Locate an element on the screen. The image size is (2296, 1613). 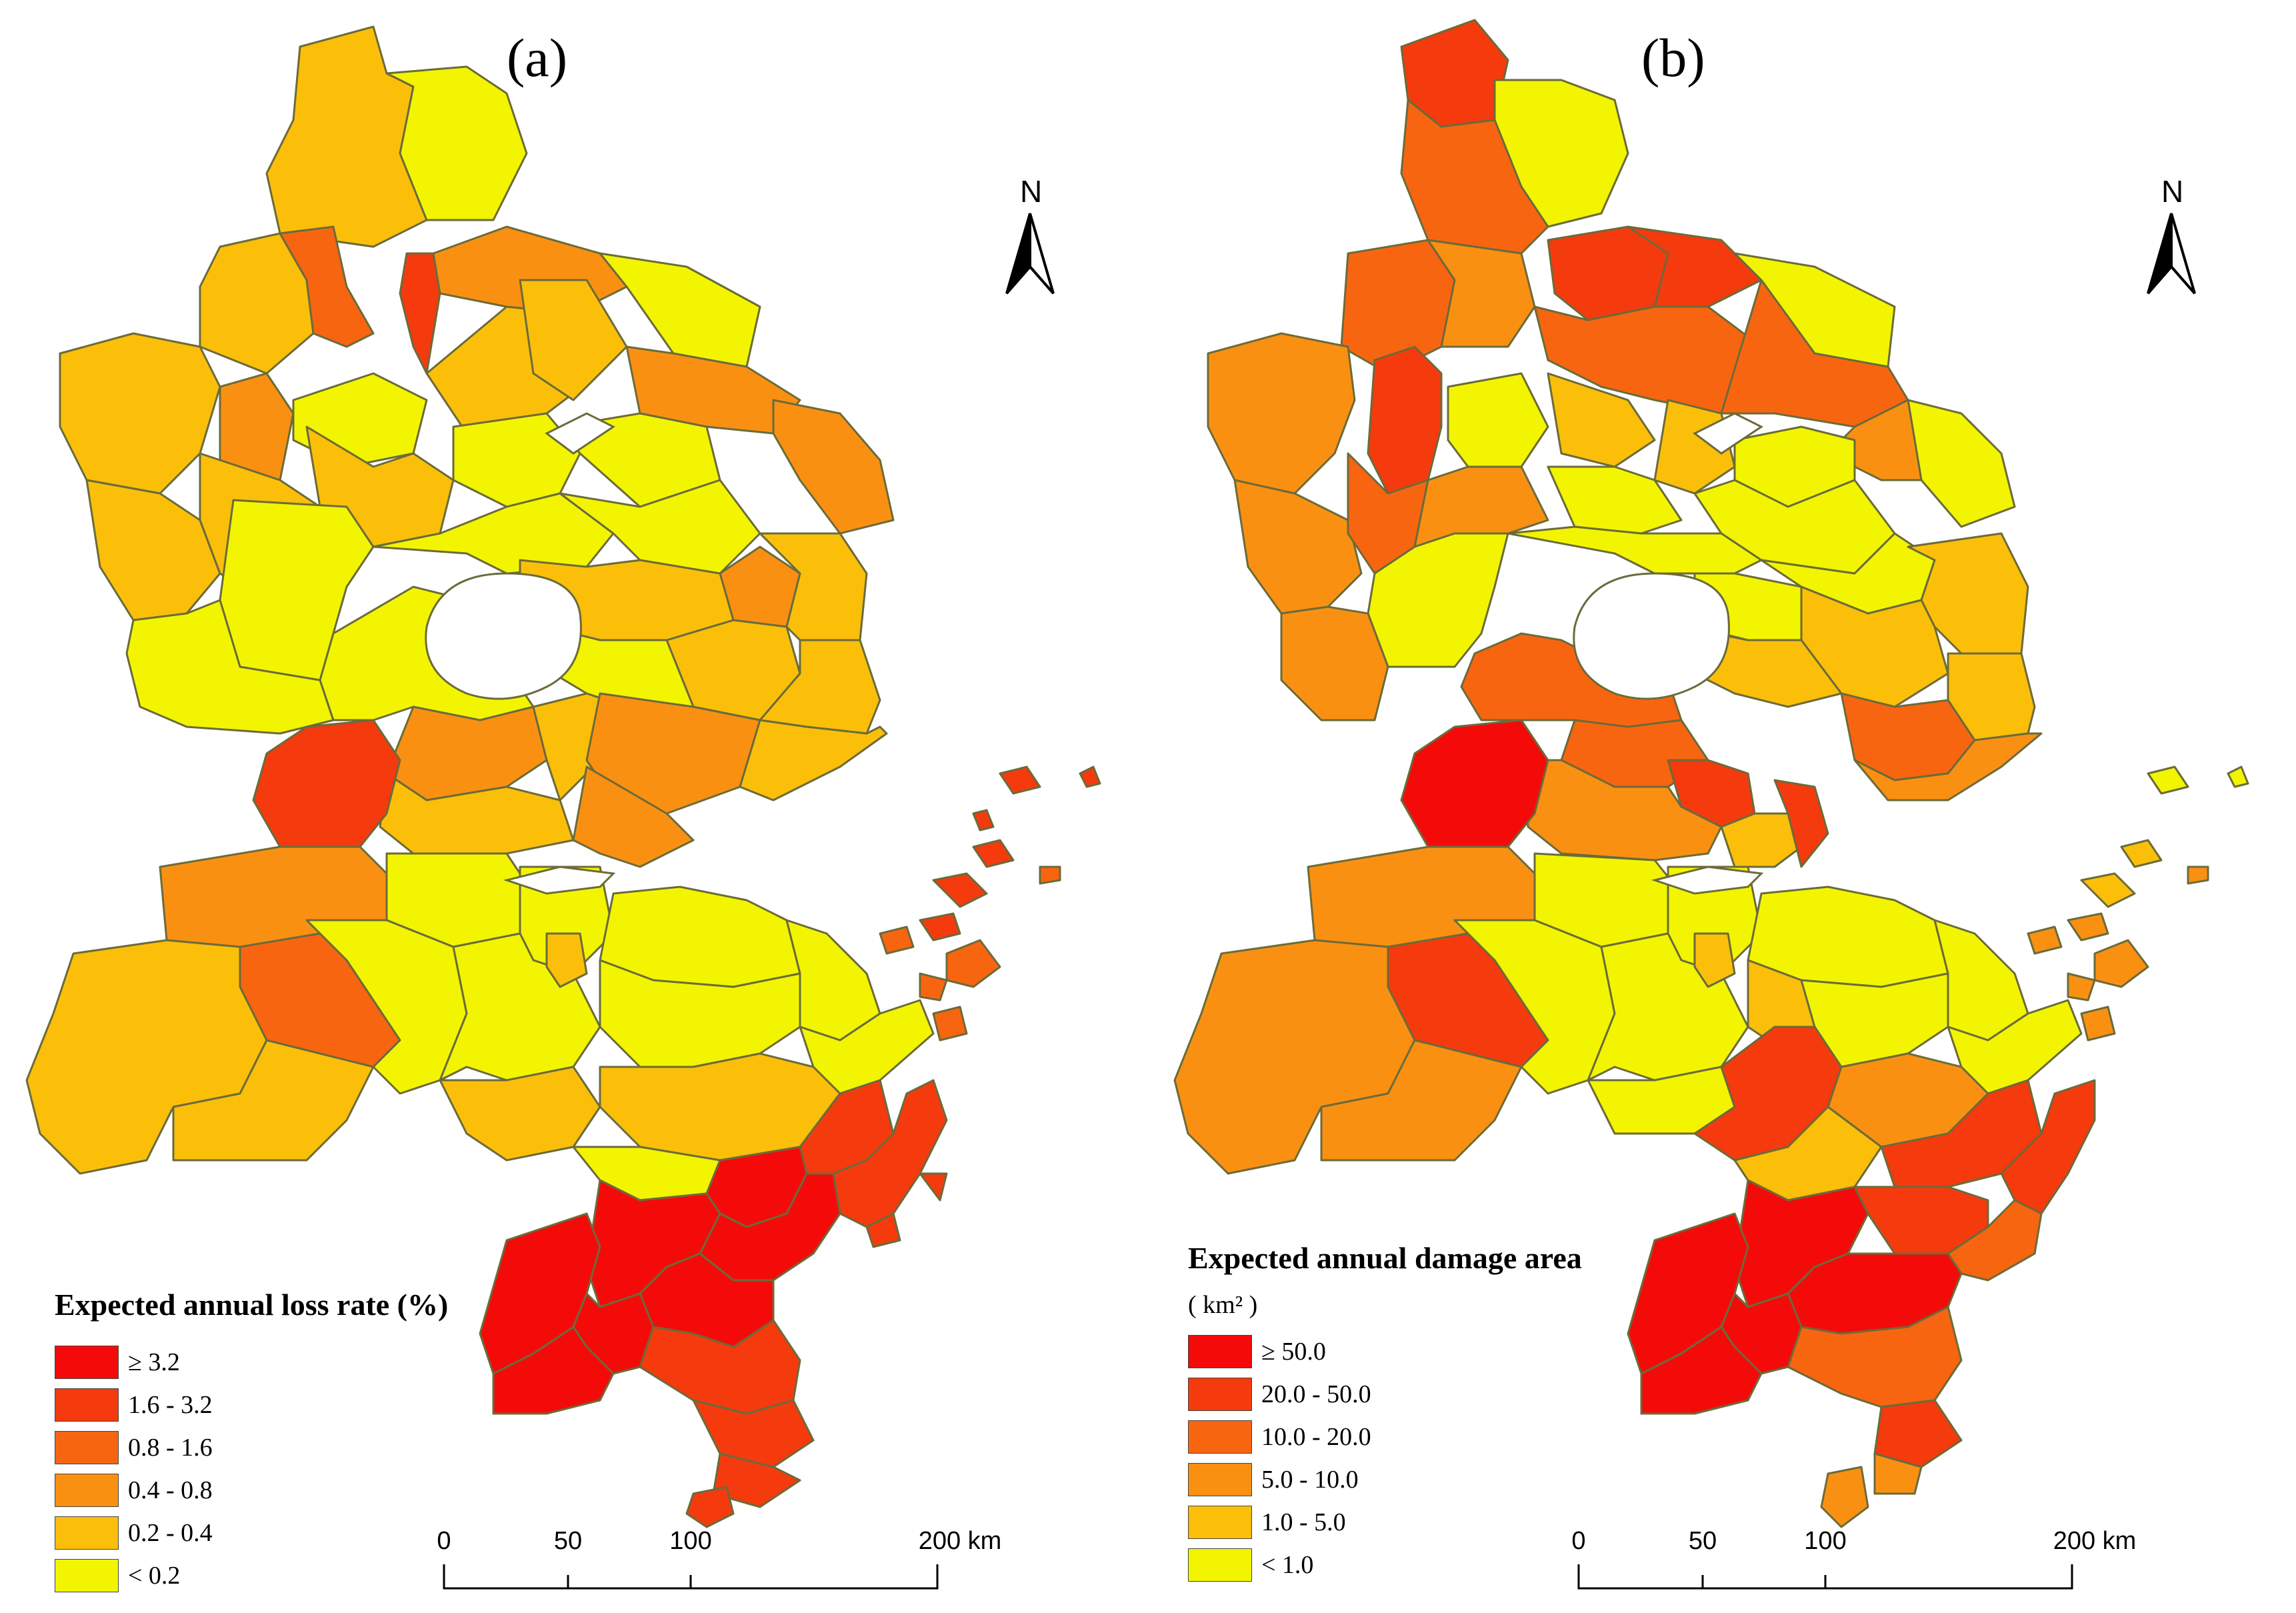
panel-label: (a) is located at coordinates (537, 57).